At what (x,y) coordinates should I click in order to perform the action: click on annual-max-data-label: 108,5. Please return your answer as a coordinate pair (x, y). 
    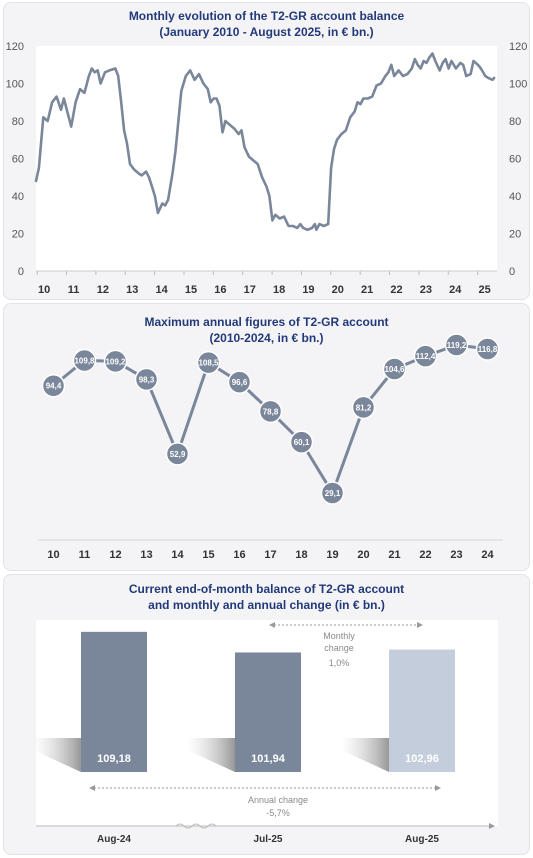
    Looking at the image, I should click on (208, 363).